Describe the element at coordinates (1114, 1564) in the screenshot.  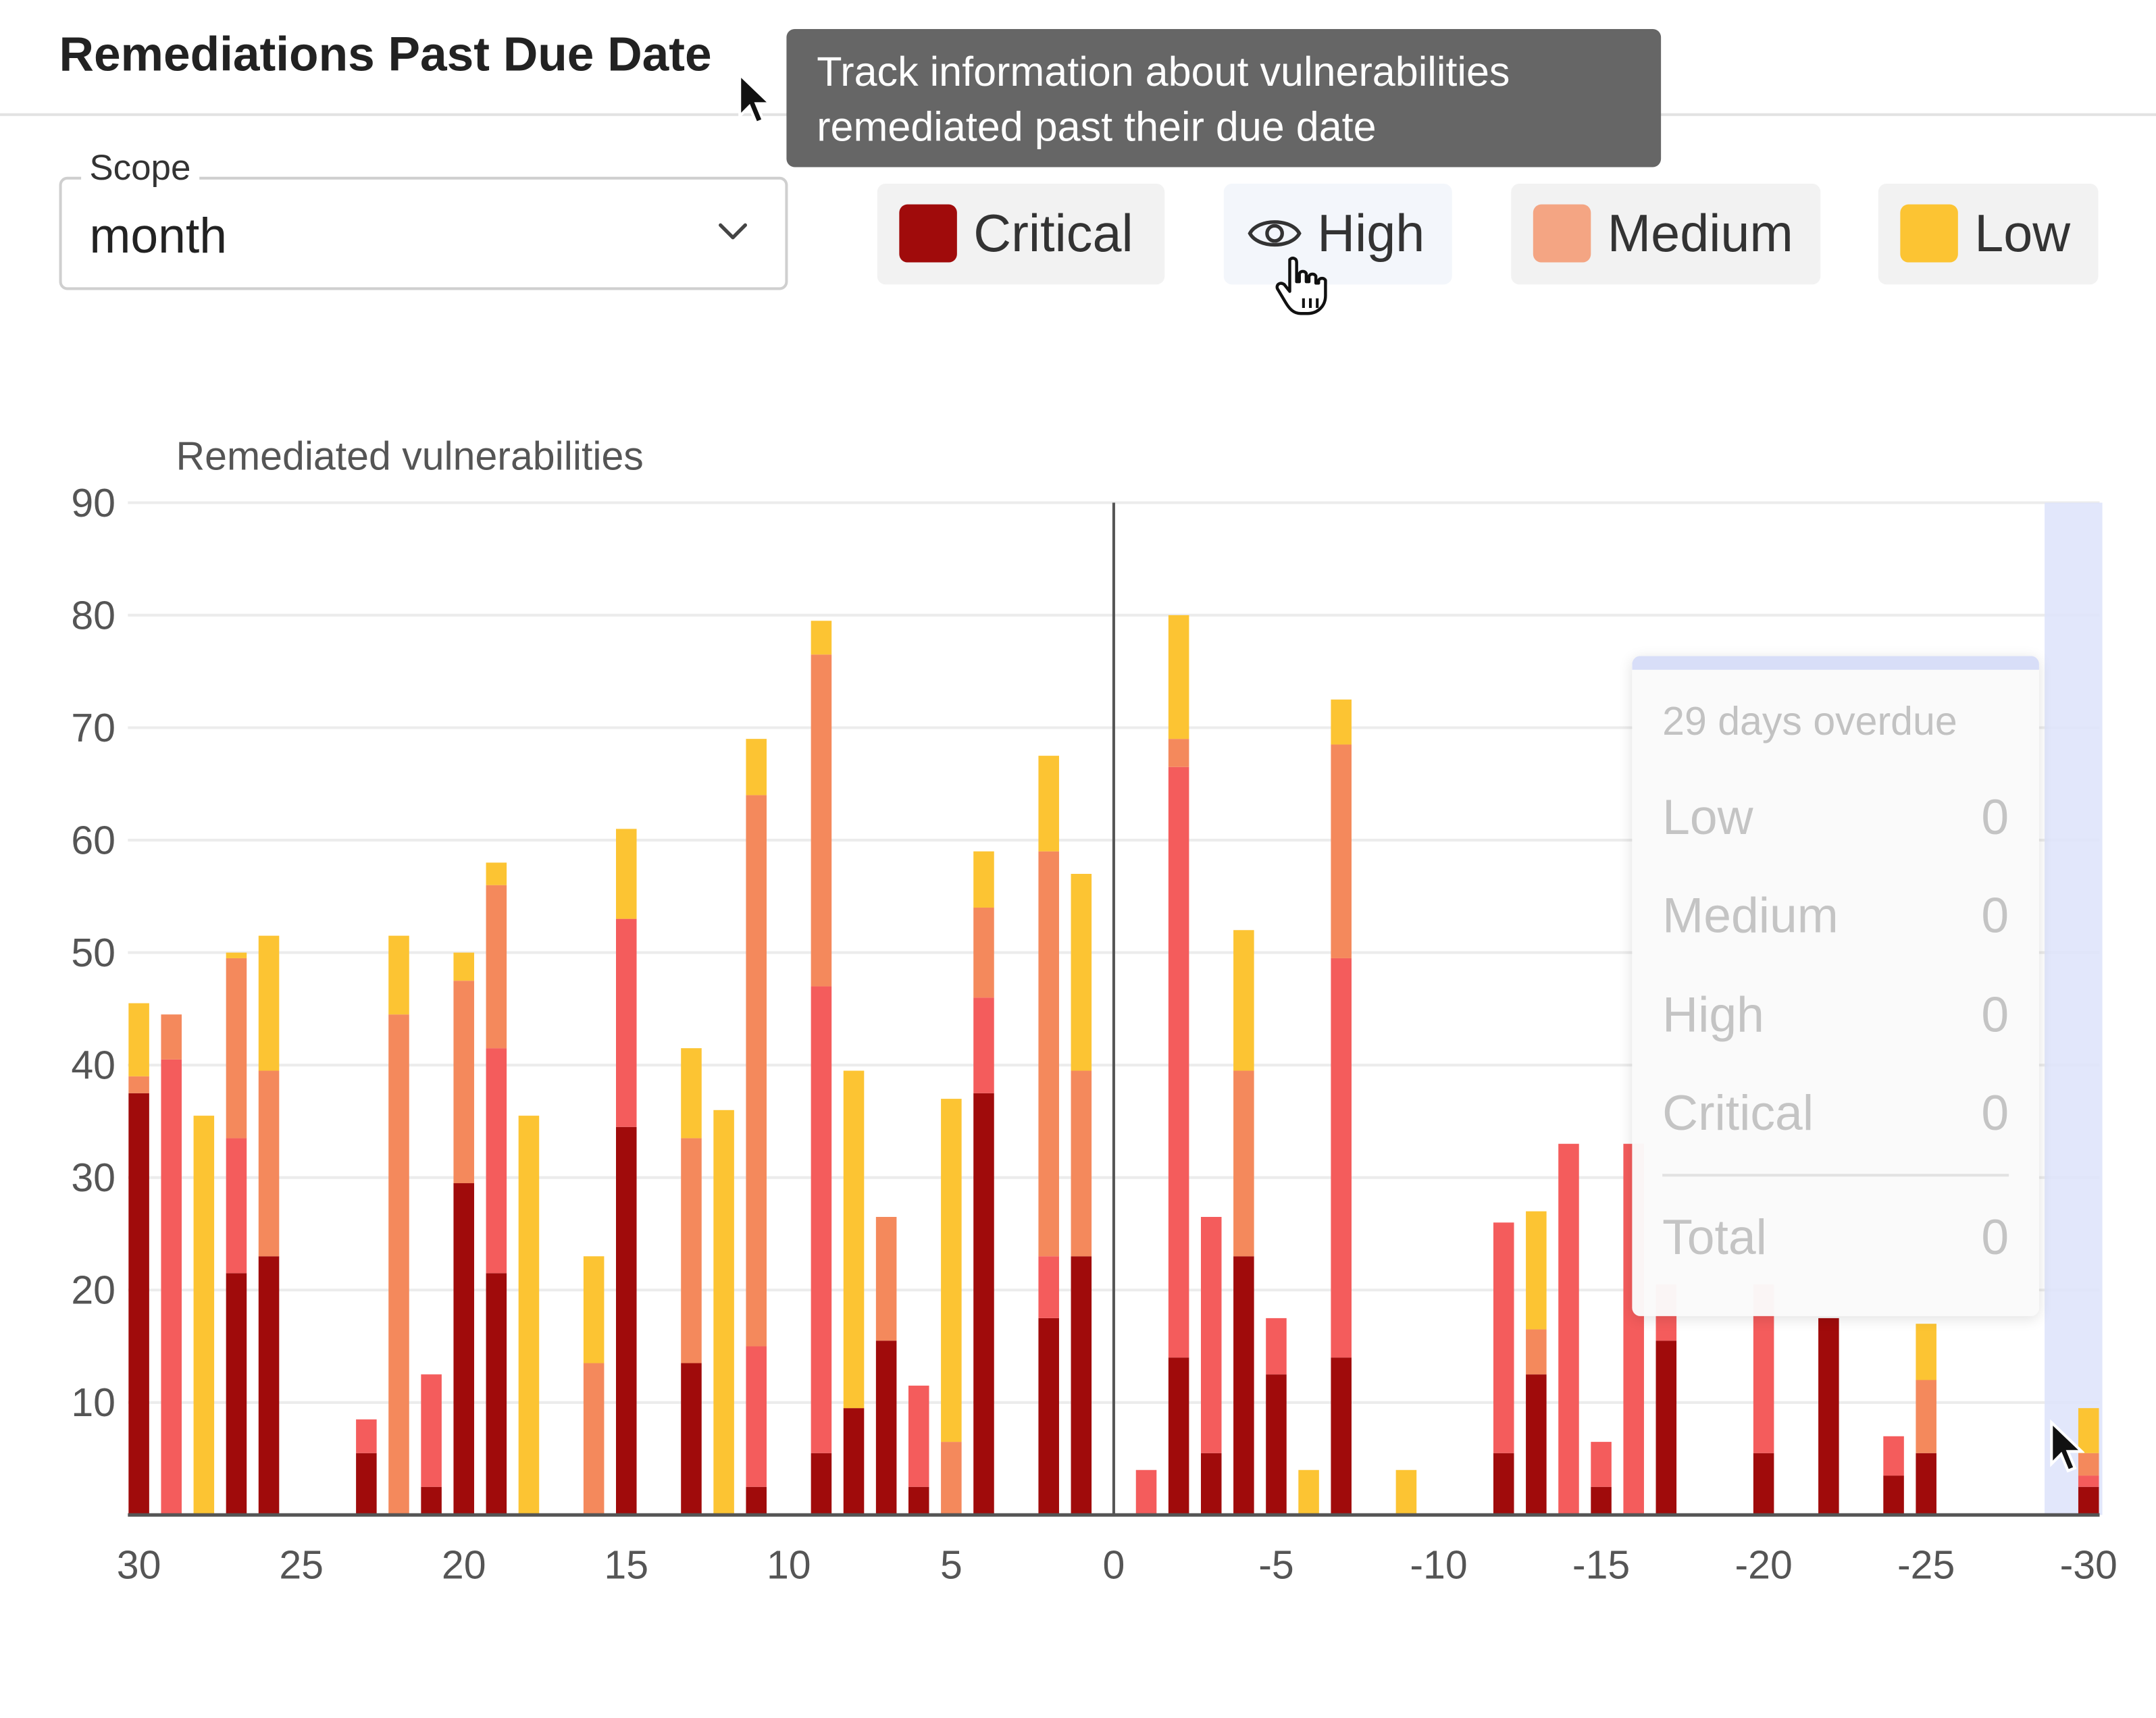
I see `x-tick-label: 0` at that location.